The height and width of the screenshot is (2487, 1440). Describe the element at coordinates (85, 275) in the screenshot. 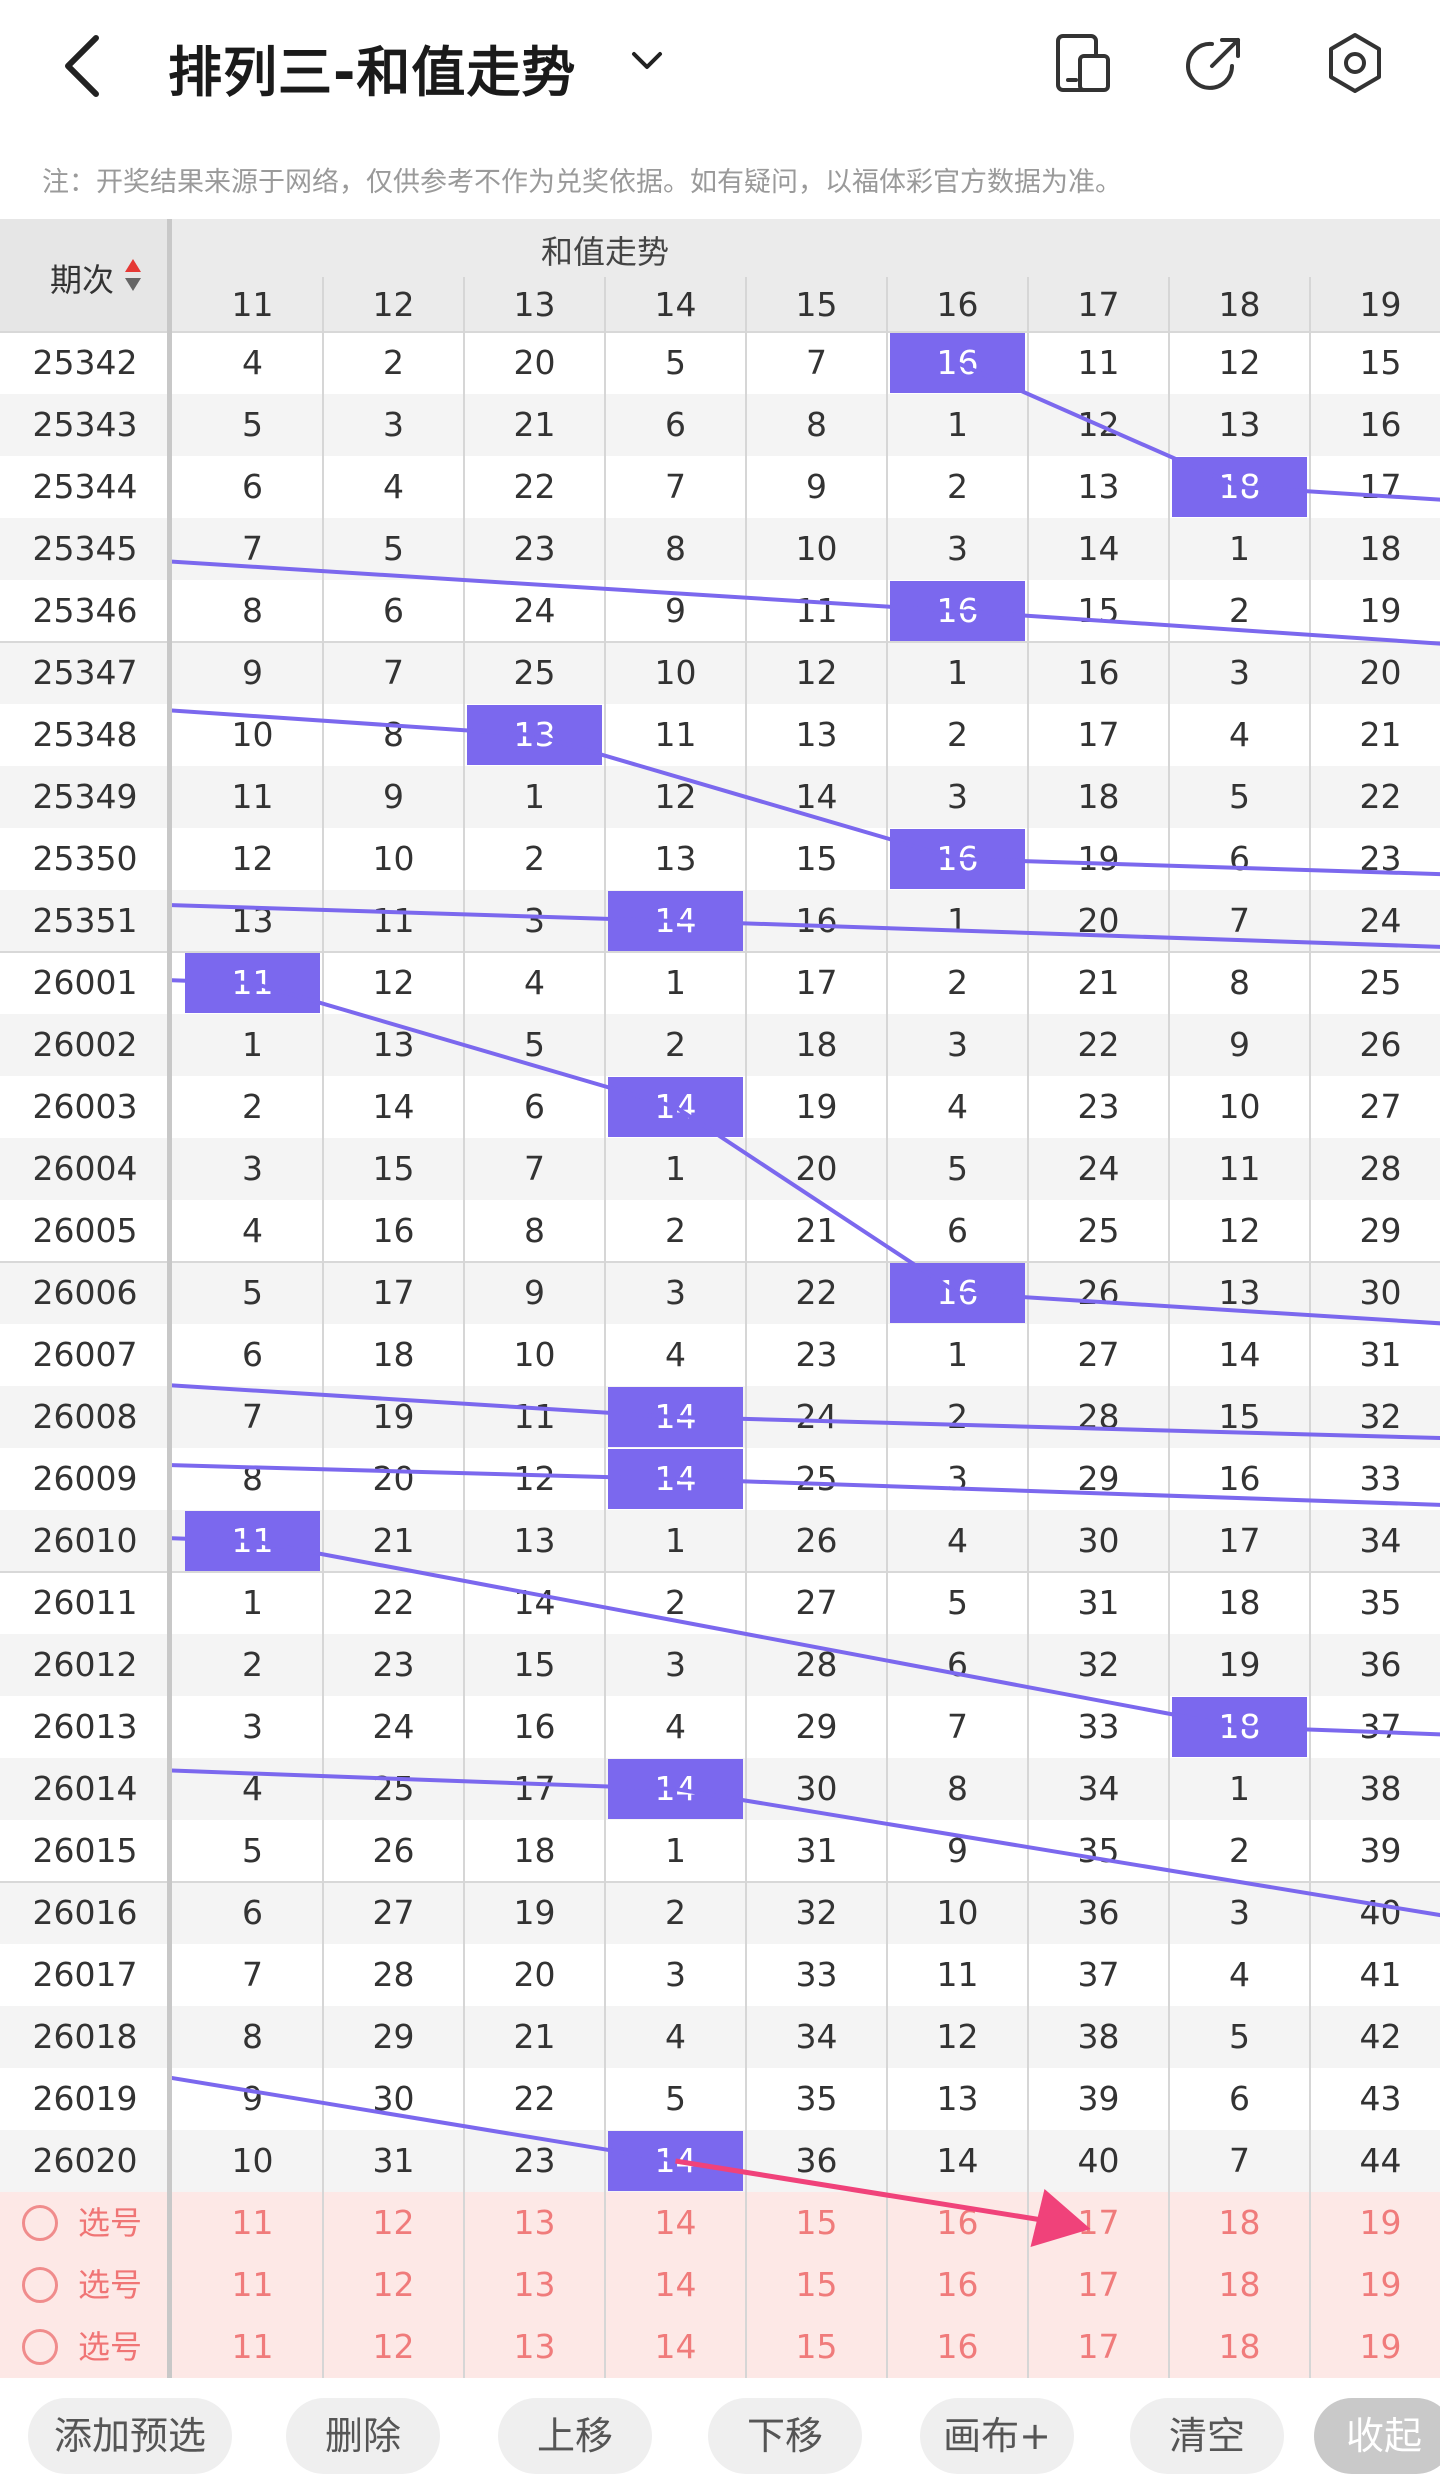

I see `period-header: 期次` at that location.